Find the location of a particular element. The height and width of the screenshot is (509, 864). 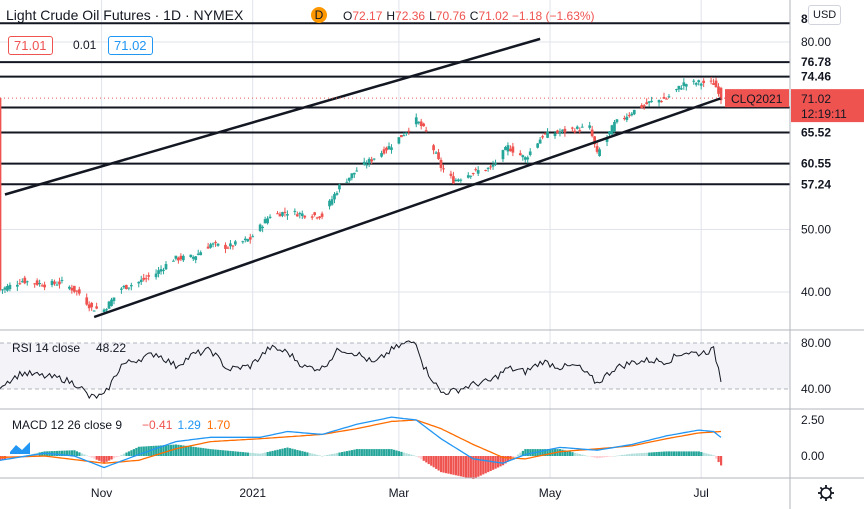

x-tick-label: Mar is located at coordinates (399, 493).